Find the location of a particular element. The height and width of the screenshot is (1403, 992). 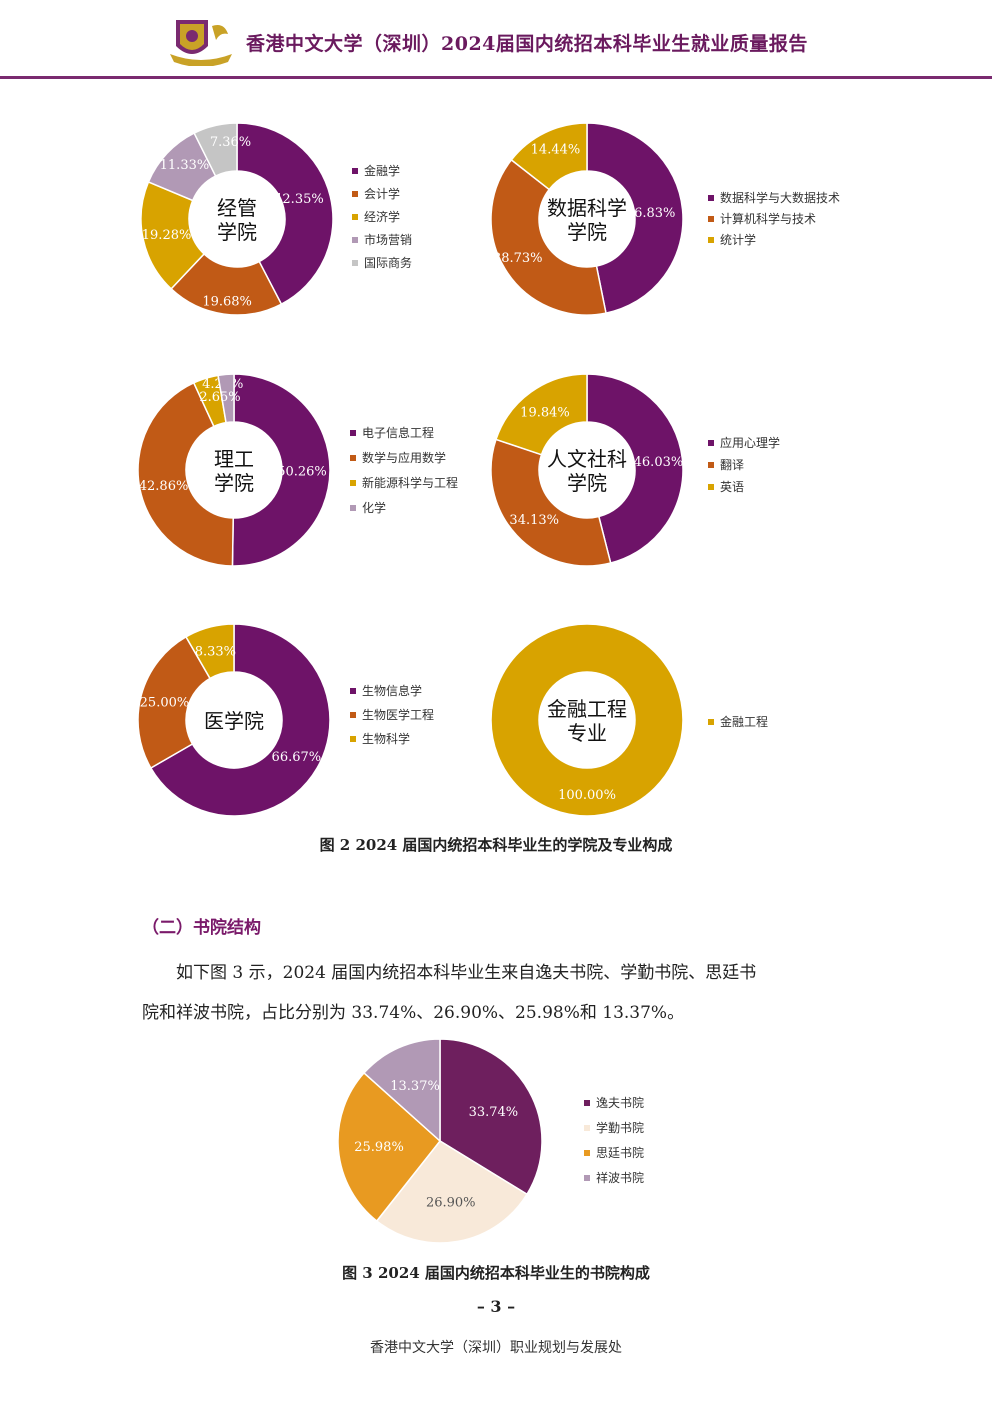

page-number: – 3 – is located at coordinates (496, 1306).